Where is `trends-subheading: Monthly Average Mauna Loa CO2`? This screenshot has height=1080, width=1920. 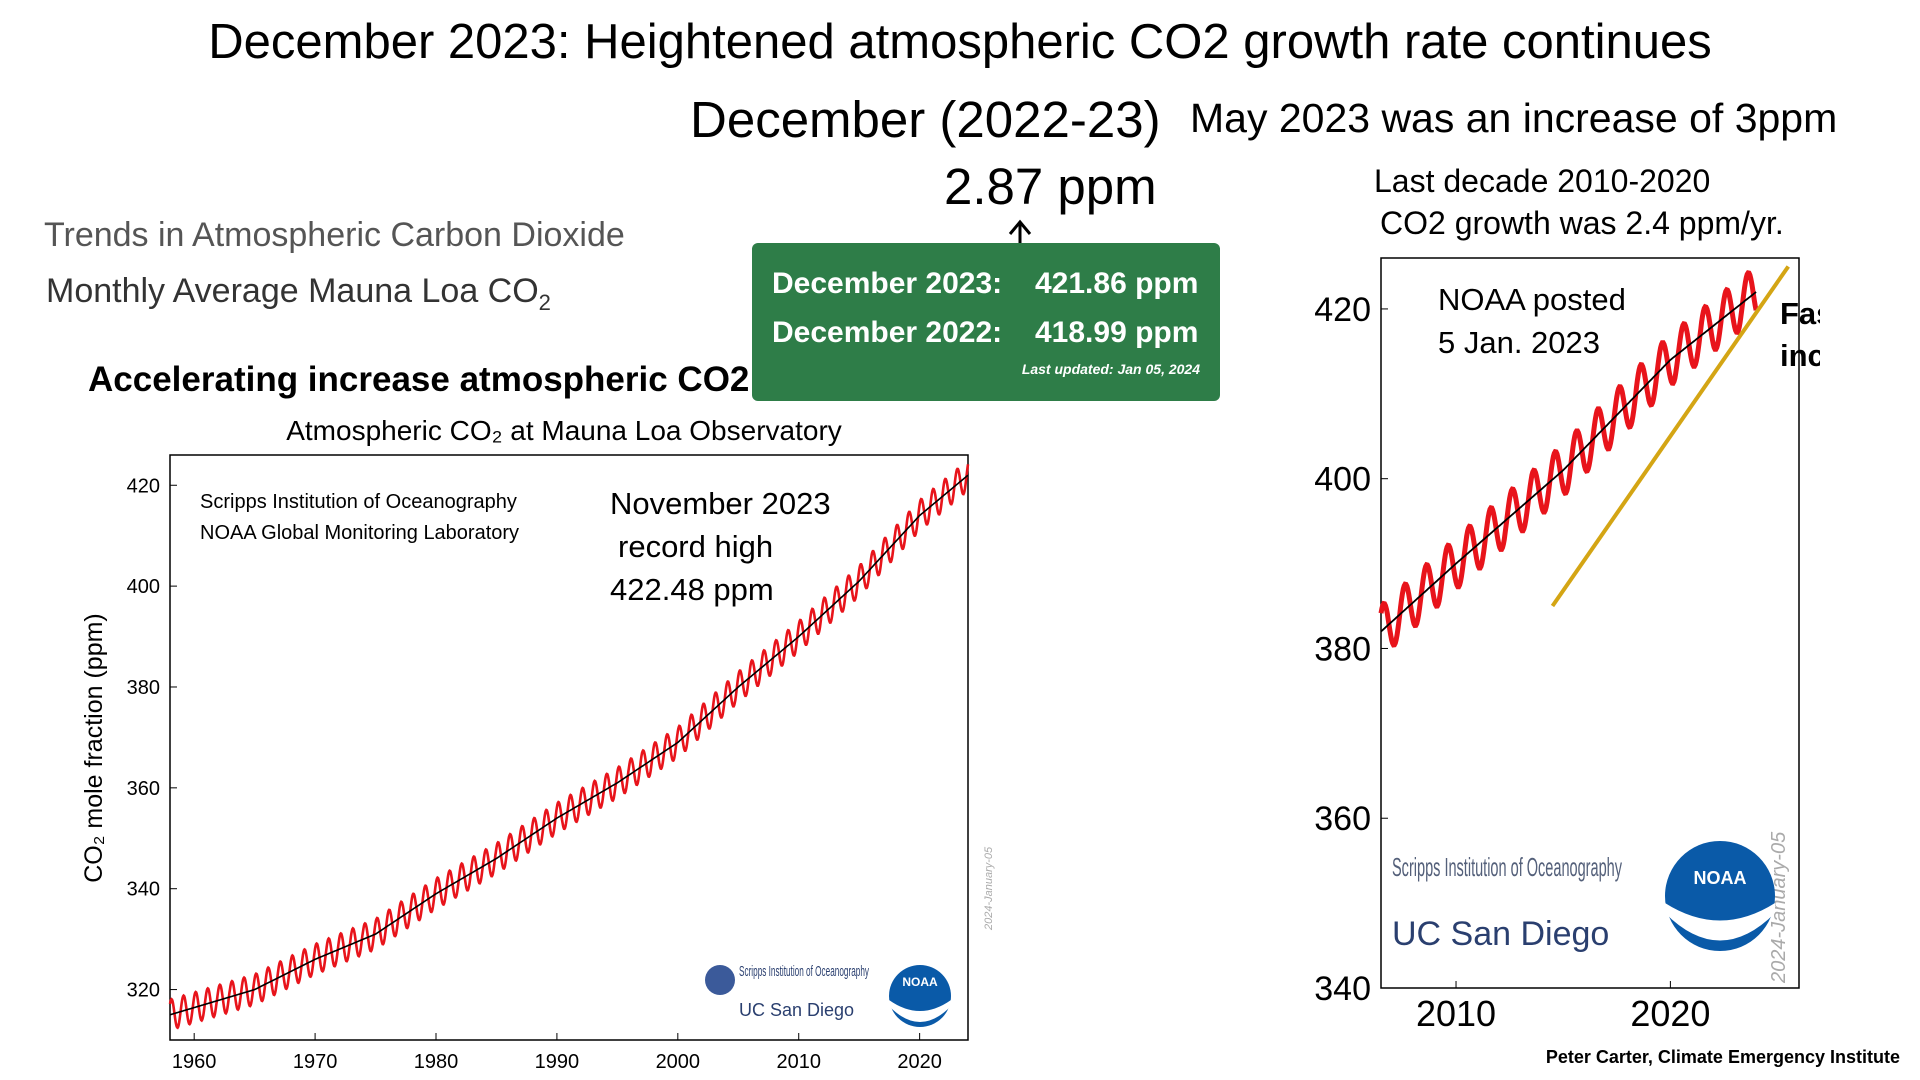 trends-subheading: Monthly Average Mauna Loa CO2 is located at coordinates (298, 293).